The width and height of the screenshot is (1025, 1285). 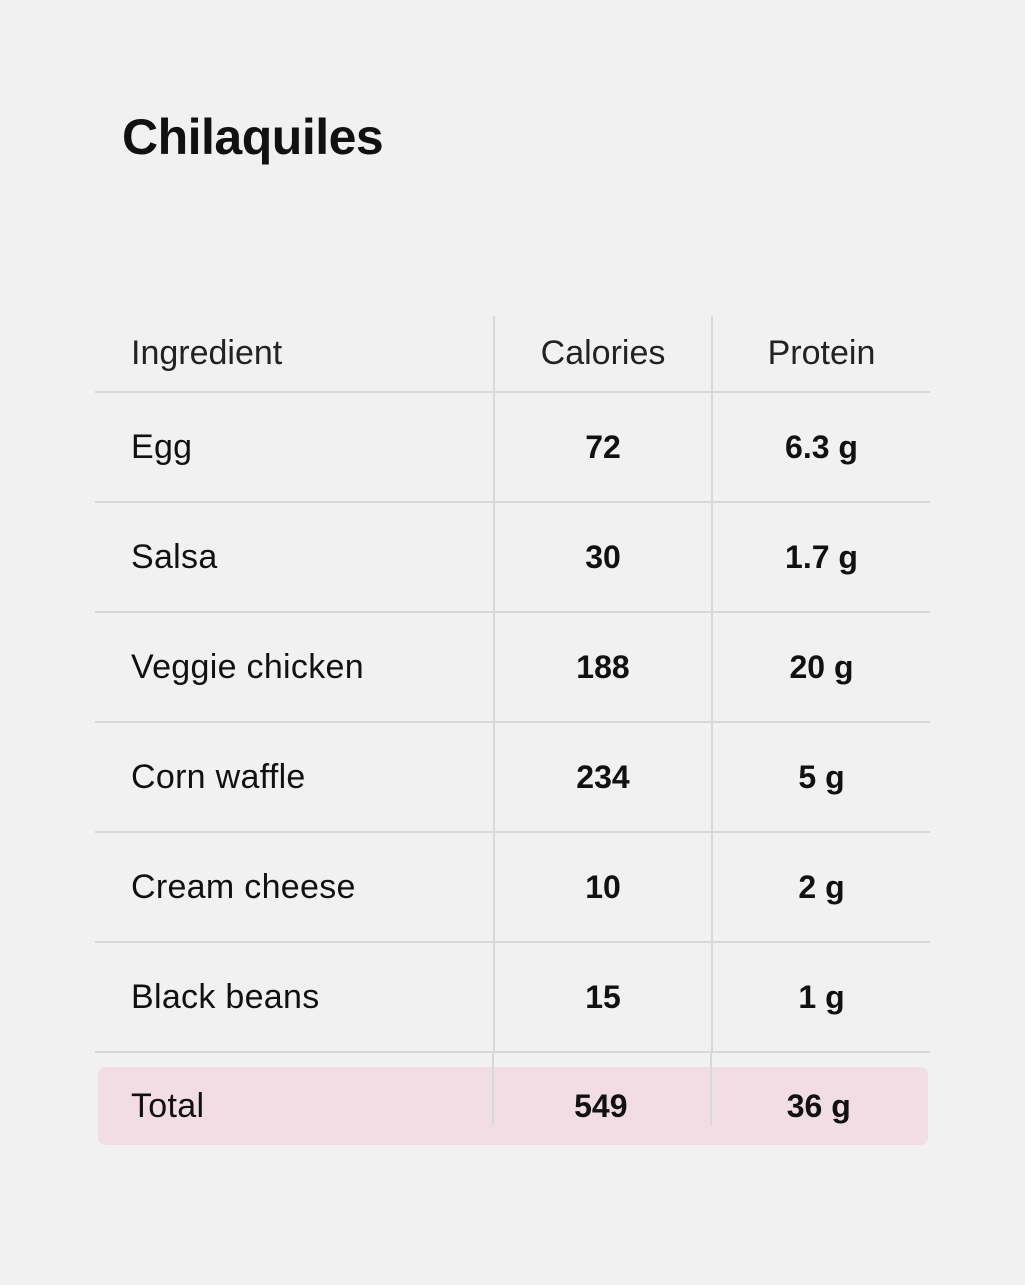 I want to click on total-label: Total, so click(x=168, y=1105).